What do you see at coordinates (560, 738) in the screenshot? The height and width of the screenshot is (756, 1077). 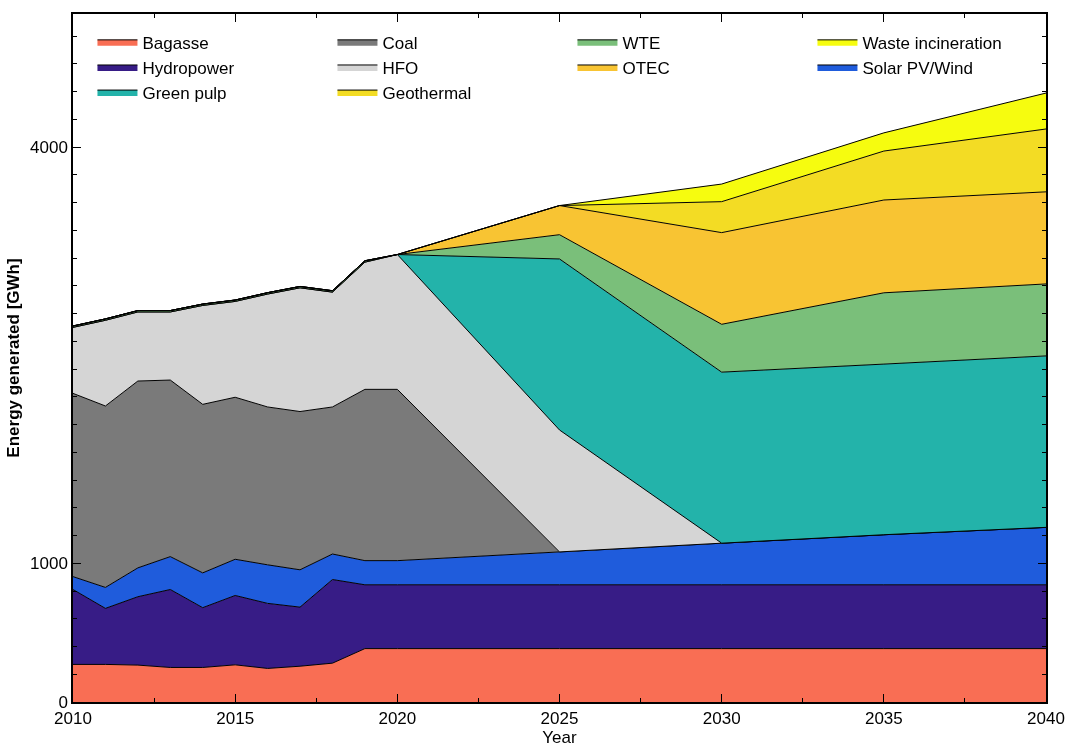 I see `x-axis-title: Year` at bounding box center [560, 738].